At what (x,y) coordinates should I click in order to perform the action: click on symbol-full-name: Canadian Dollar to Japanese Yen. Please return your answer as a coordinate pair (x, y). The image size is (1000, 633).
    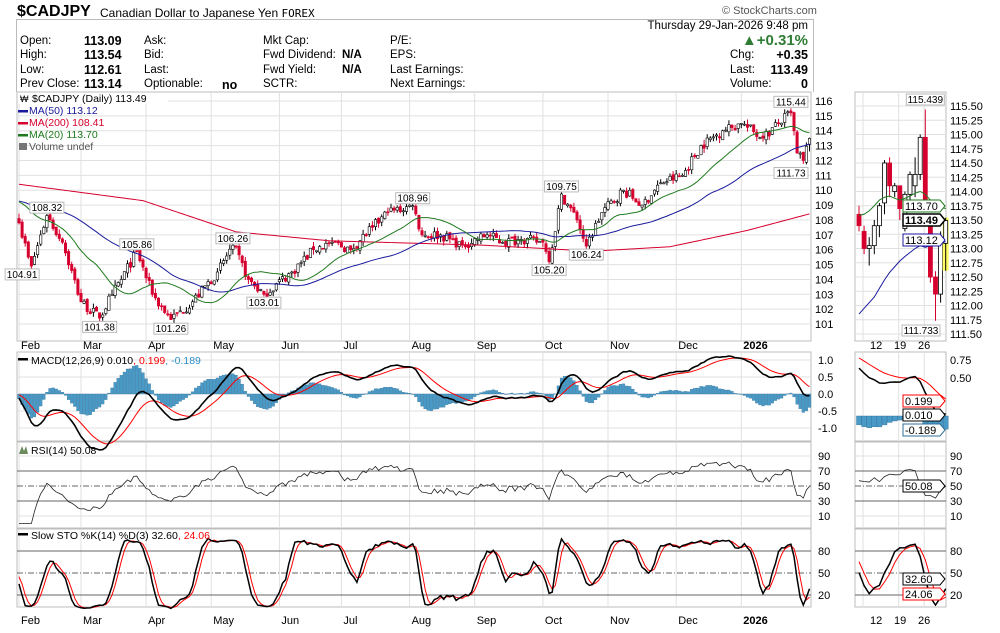
    Looking at the image, I should click on (189, 13).